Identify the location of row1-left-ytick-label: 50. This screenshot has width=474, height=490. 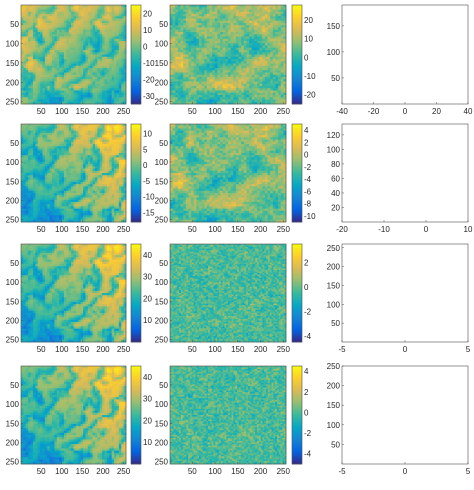
(14, 24).